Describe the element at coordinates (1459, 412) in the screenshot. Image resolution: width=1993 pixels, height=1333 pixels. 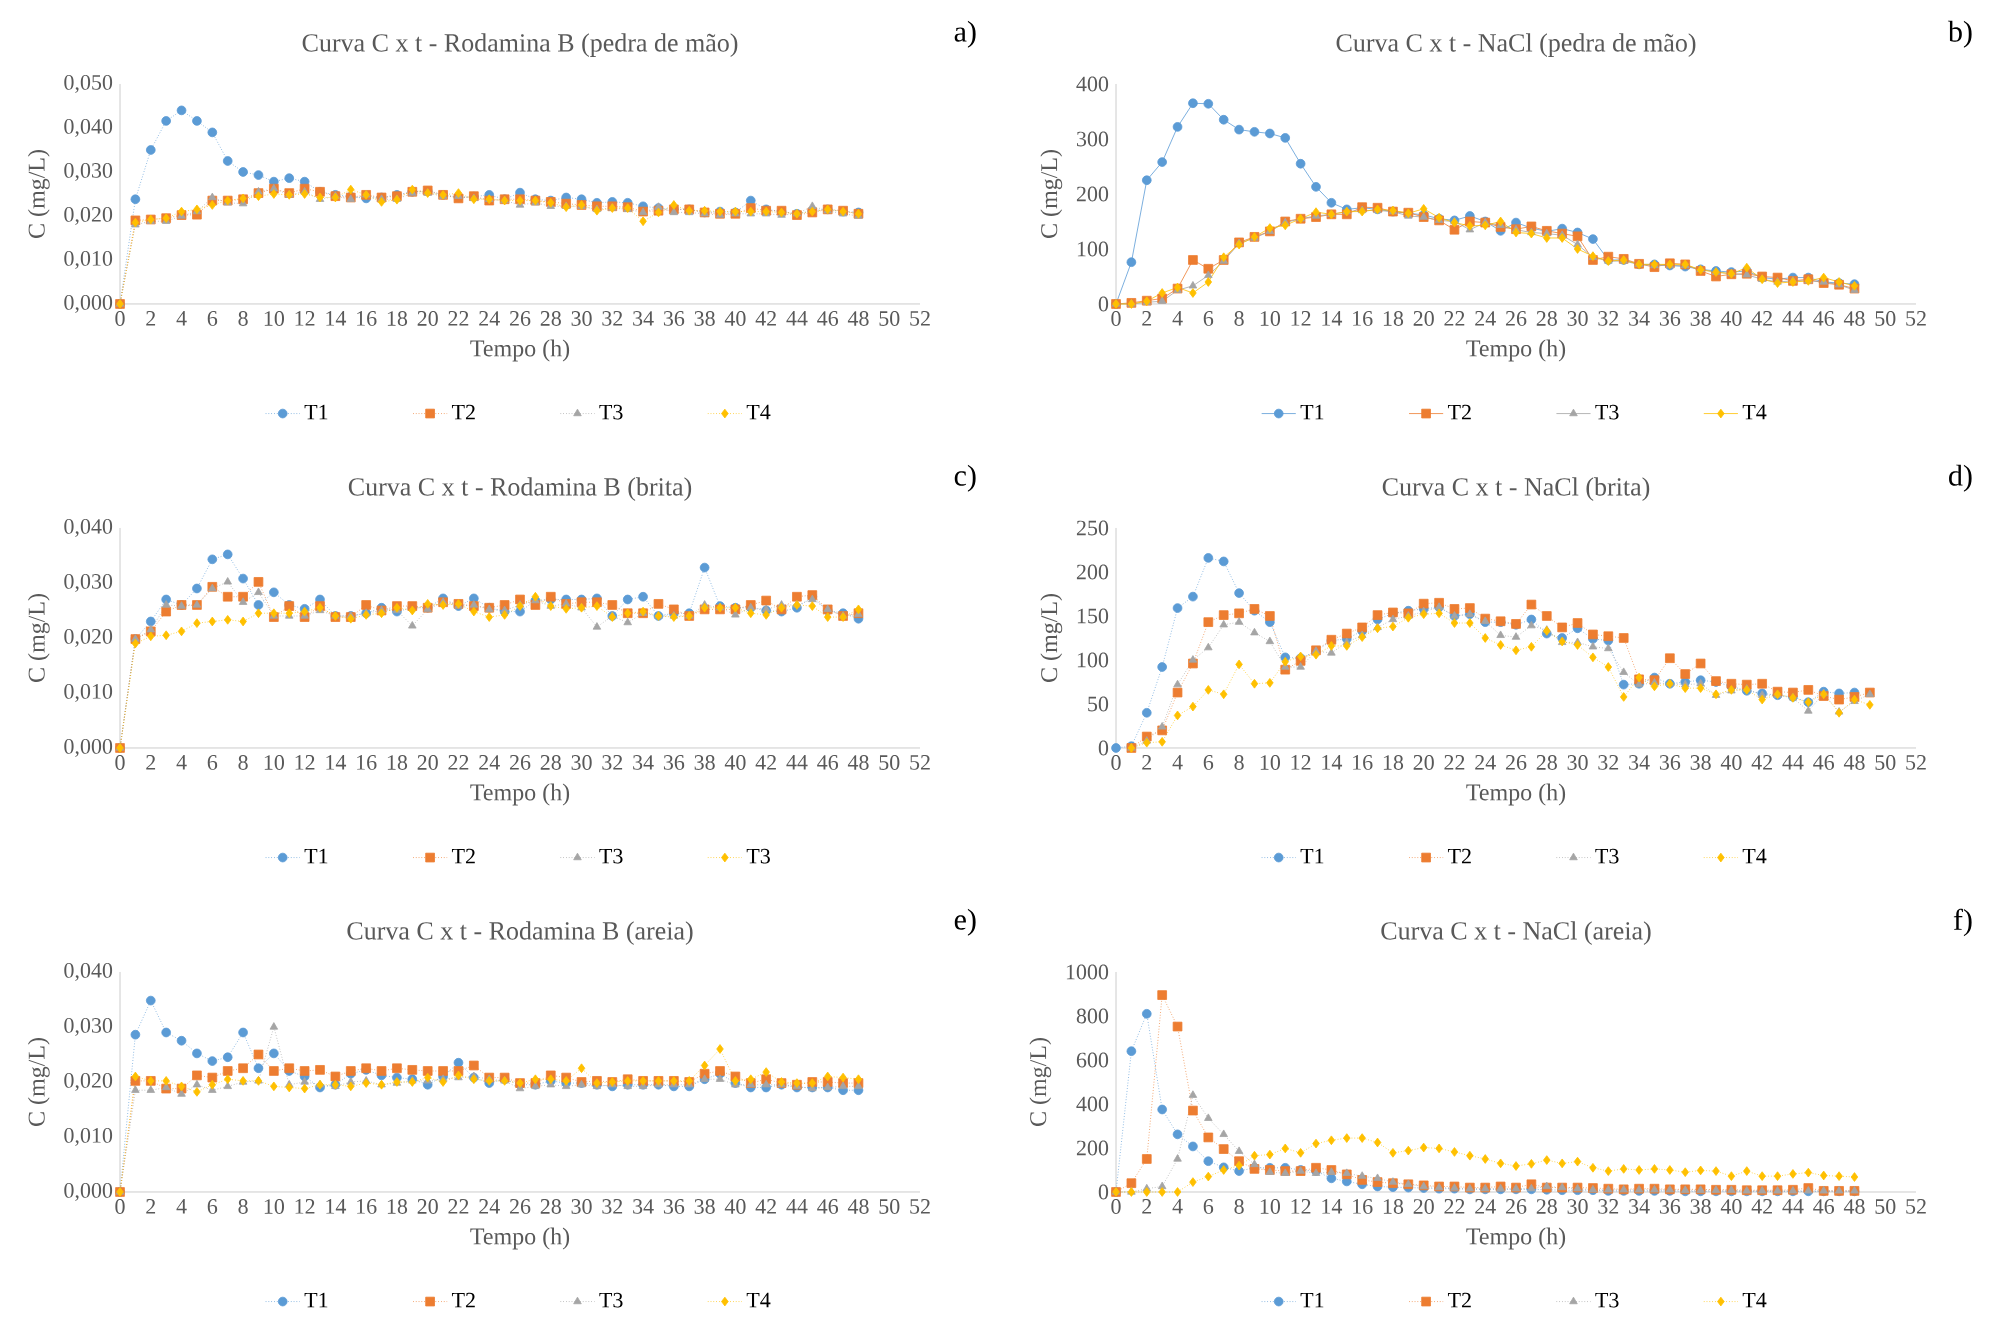
I see `legend-label: T2` at that location.